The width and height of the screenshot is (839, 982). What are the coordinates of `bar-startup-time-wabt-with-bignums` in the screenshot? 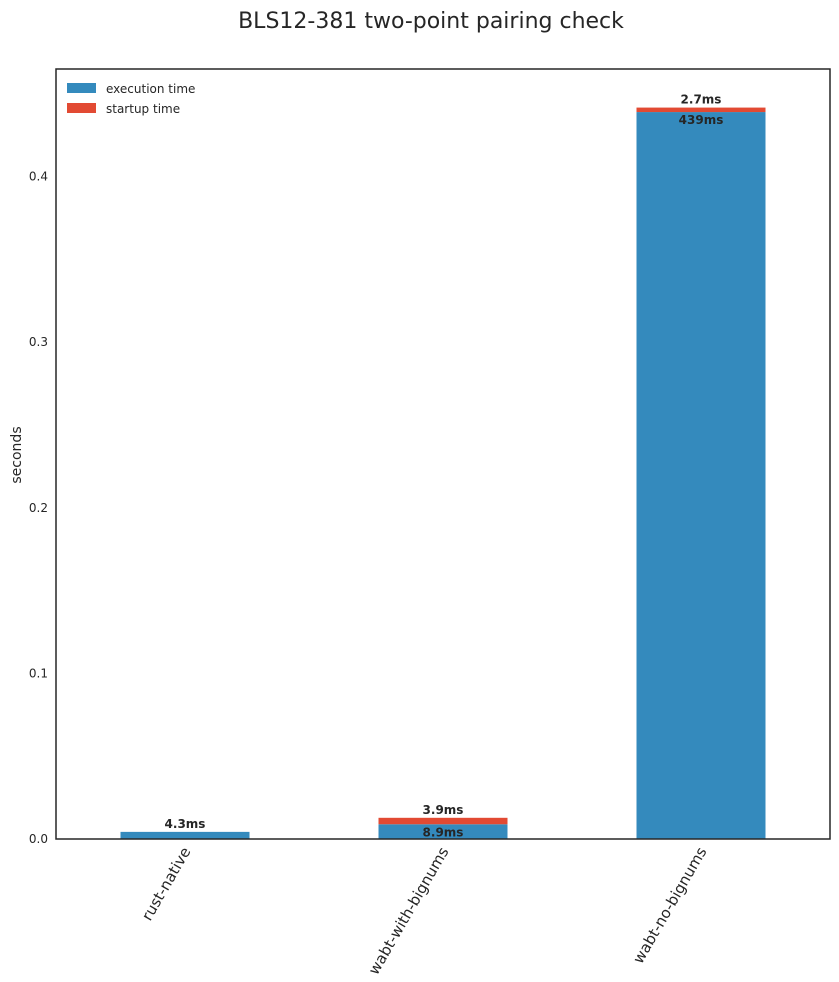 It's located at (443, 821).